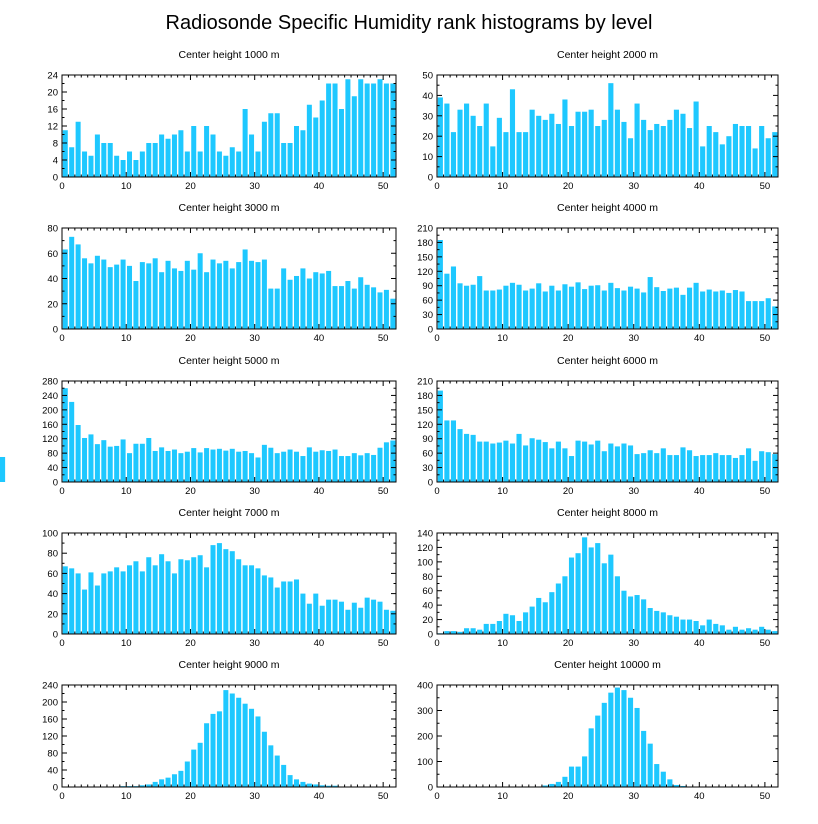 The height and width of the screenshot is (824, 818). Describe the element at coordinates (427, 76) in the screenshot. I see `y-tick-label: 50` at that location.